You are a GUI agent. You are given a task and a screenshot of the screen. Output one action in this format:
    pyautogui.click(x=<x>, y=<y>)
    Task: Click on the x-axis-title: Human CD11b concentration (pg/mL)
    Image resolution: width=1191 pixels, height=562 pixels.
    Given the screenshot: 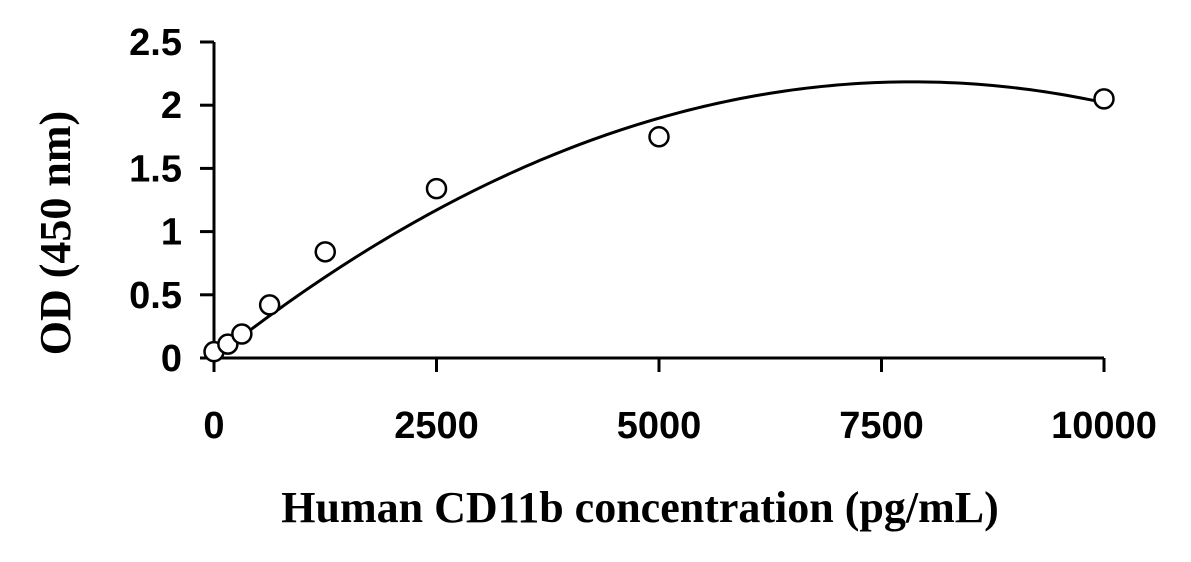 What is the action you would take?
    pyautogui.click(x=639, y=507)
    